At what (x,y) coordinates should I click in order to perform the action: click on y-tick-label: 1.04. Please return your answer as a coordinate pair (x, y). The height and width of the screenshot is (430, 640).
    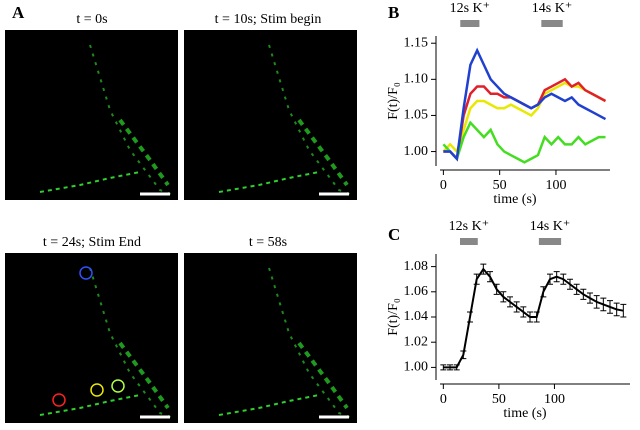
    Looking at the image, I should click on (416, 316).